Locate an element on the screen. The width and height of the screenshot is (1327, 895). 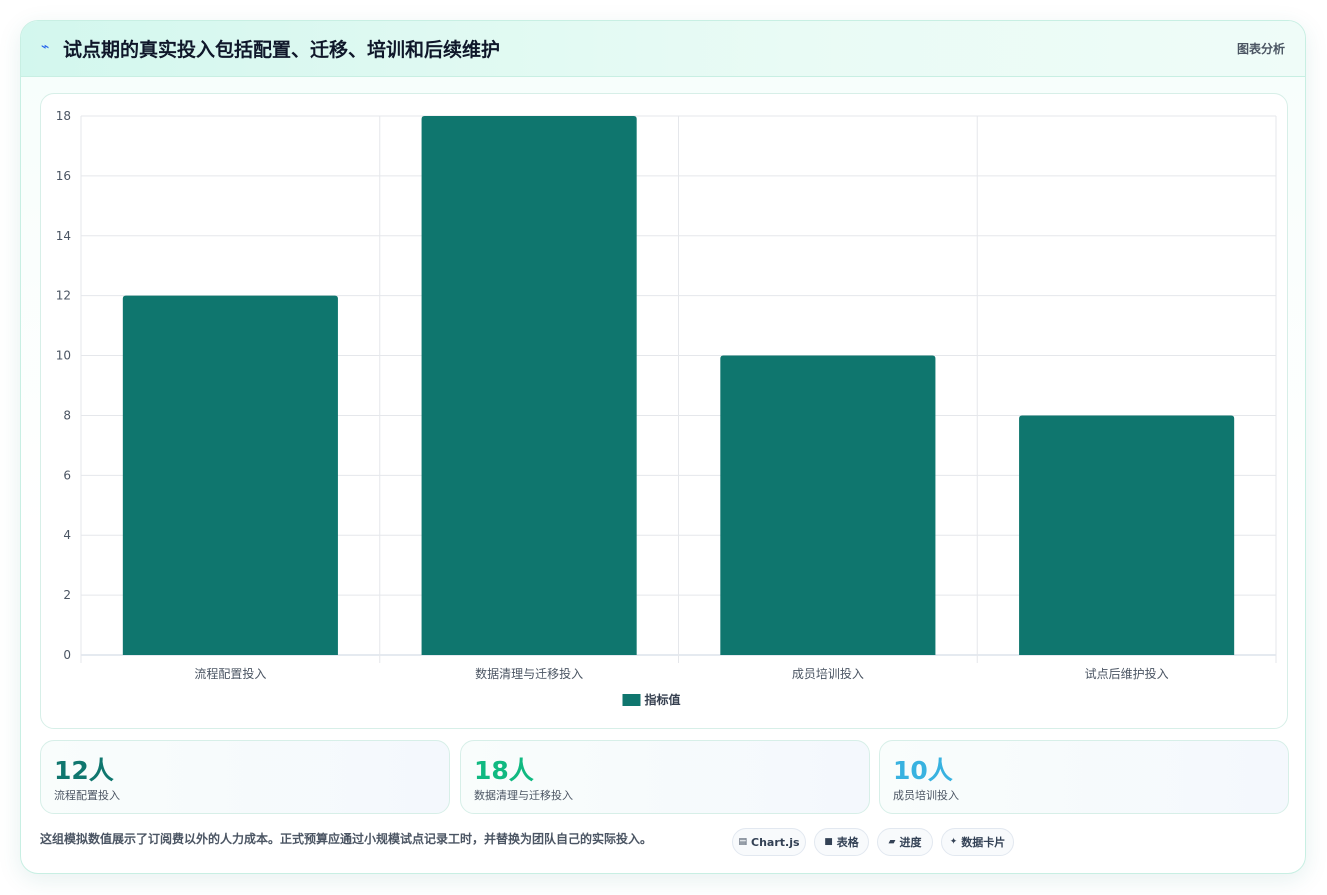
legend-swatch is located at coordinates (631, 700).